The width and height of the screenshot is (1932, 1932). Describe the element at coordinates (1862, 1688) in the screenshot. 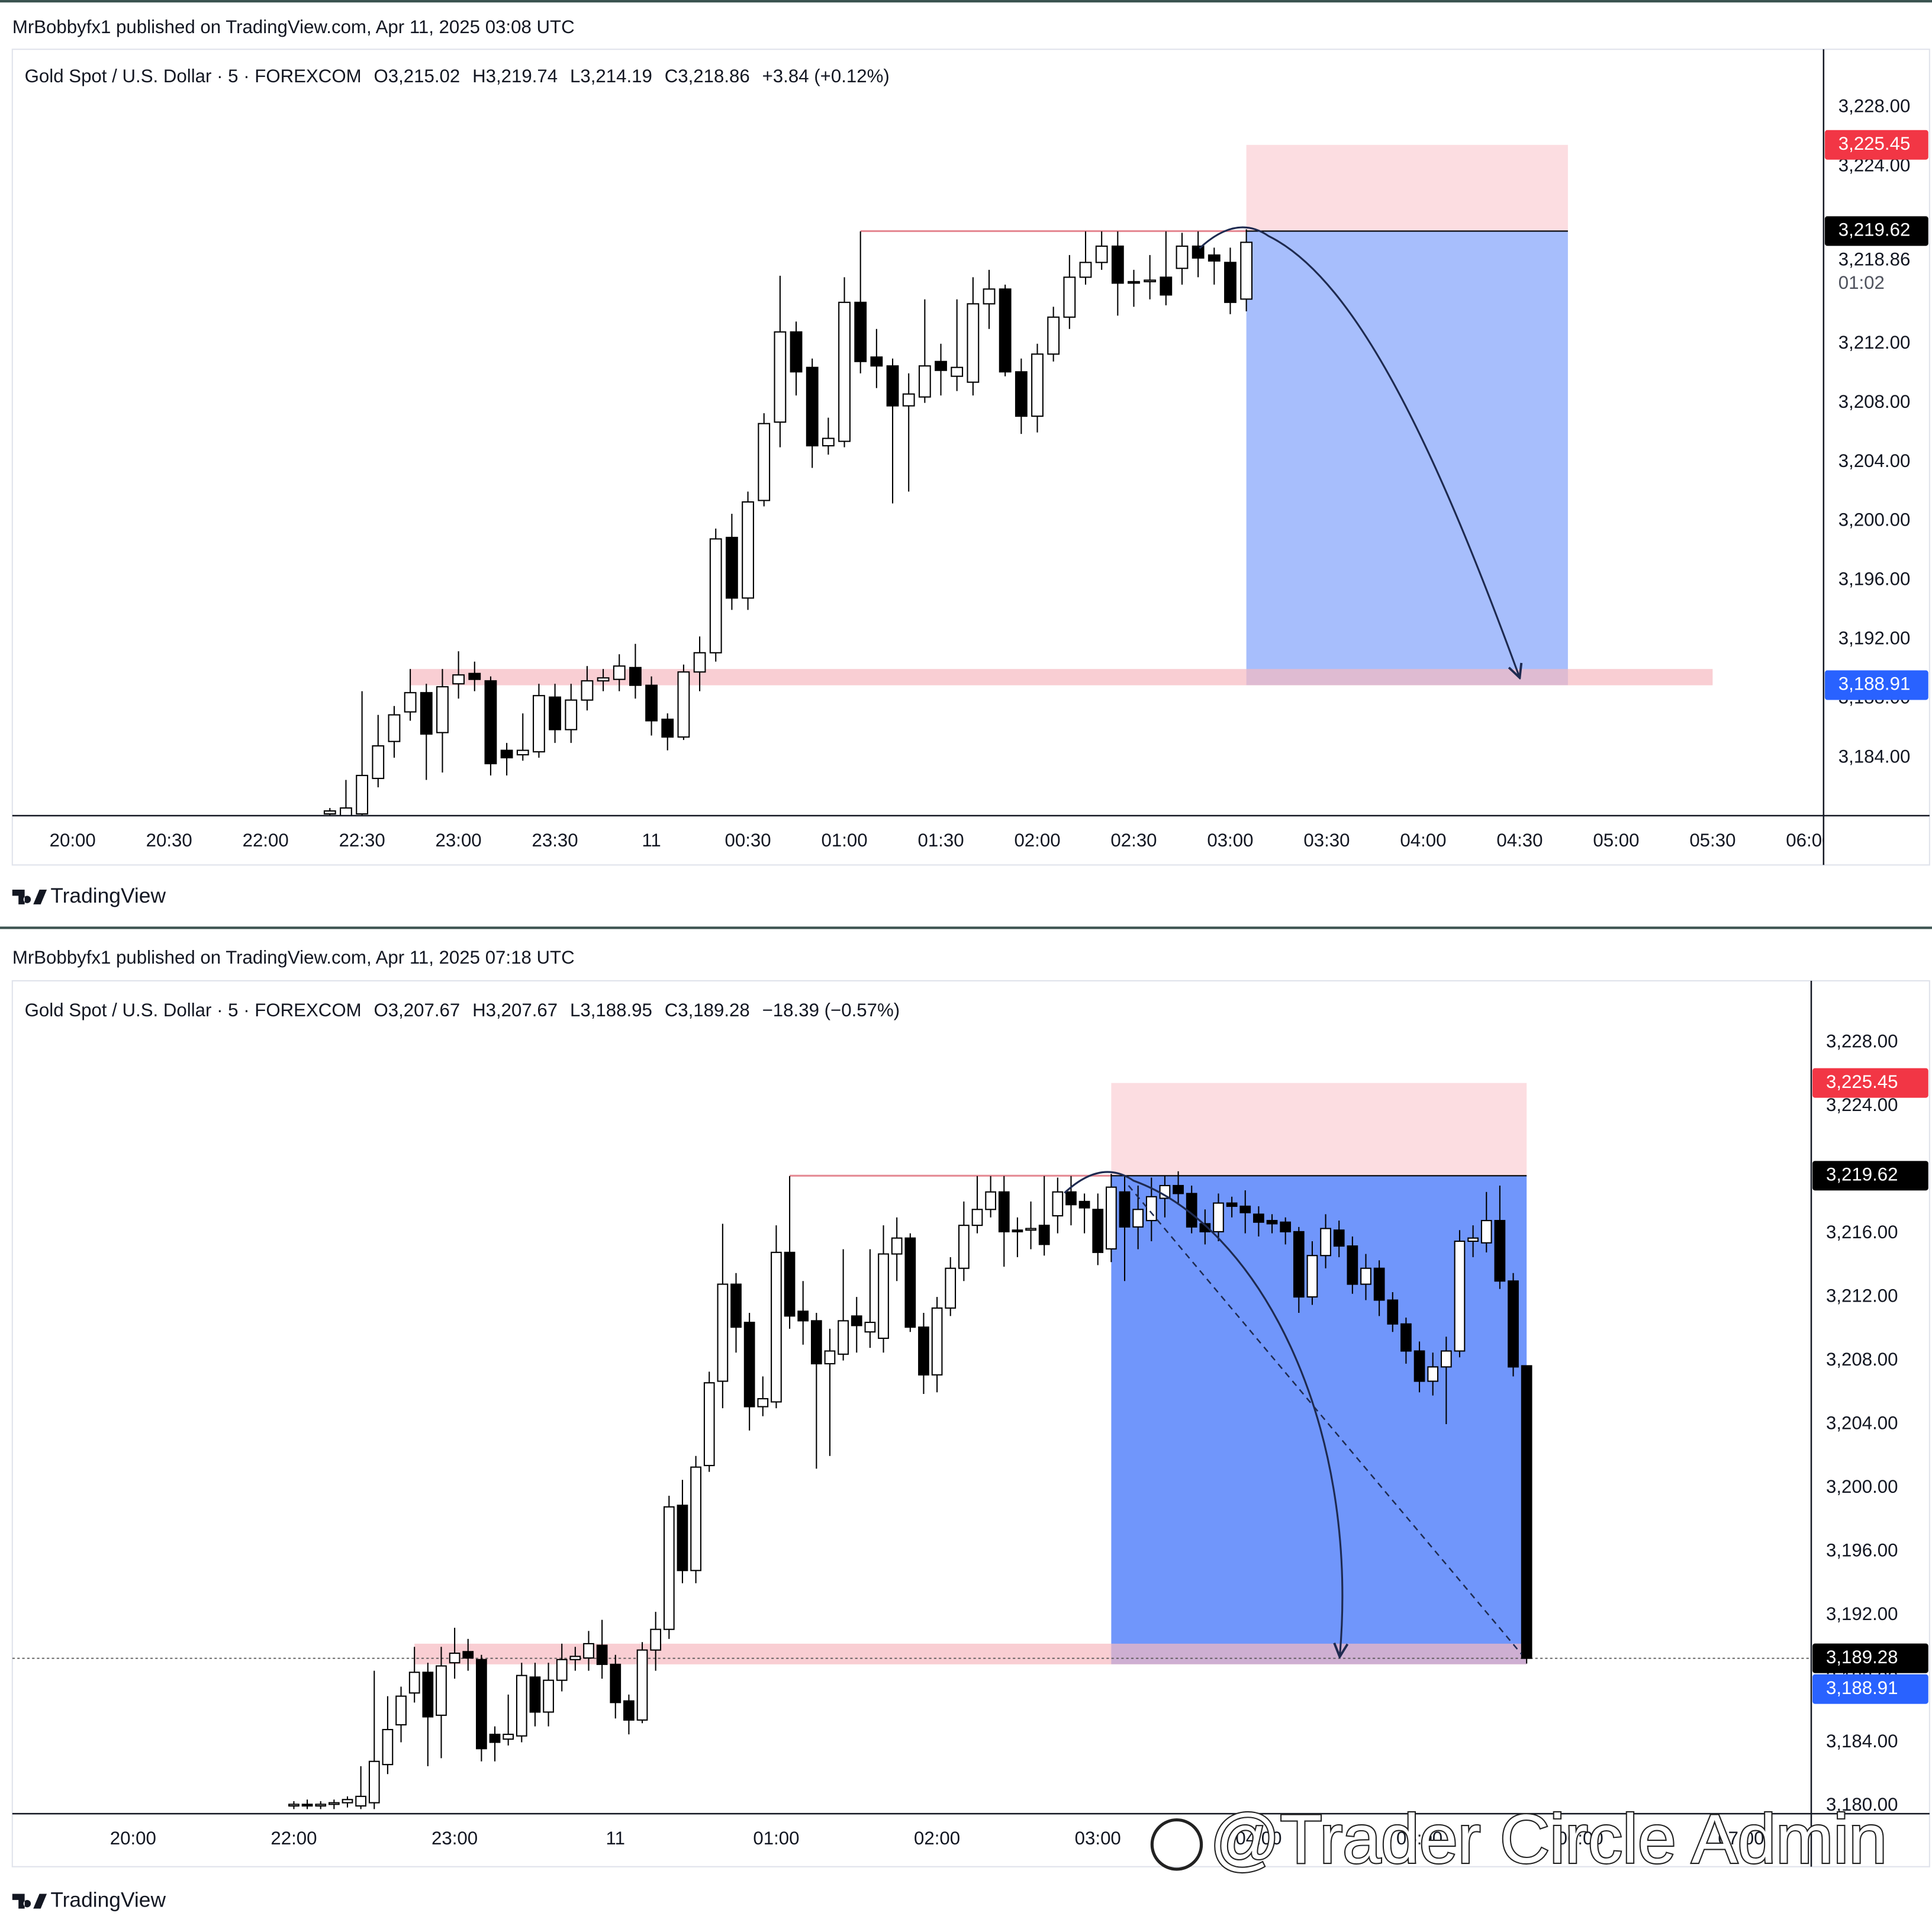

I see `price-badge-label: 3,188.91` at that location.